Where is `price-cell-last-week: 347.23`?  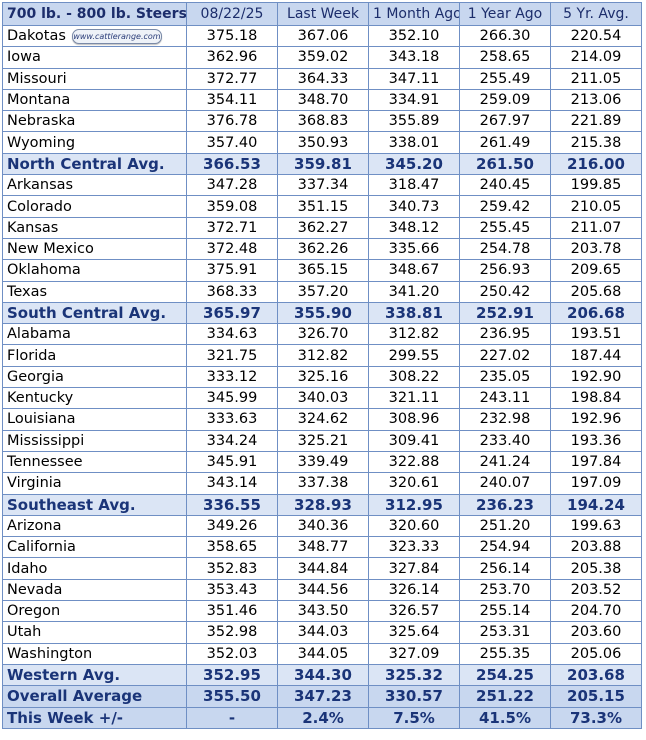
price-cell-last-week: 347.23 is located at coordinates (323, 696).